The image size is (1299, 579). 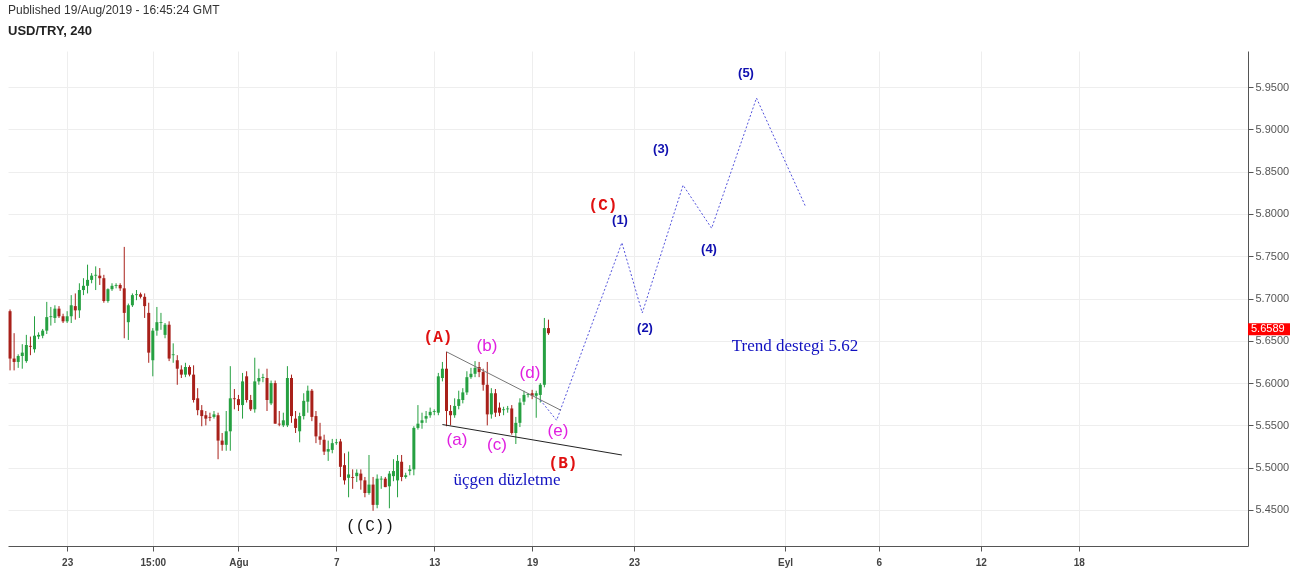 I want to click on x-tick-label: Eyl, so click(x=786, y=562).